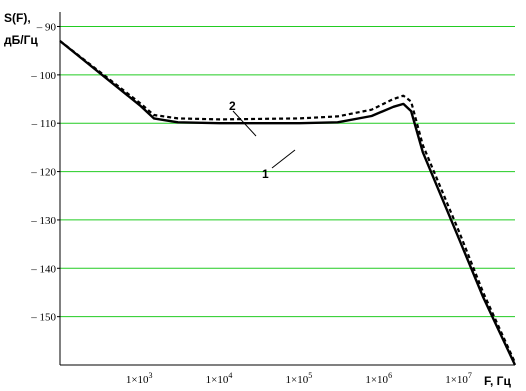  I want to click on x-tick-label: 1×10⁴, so click(219, 378).